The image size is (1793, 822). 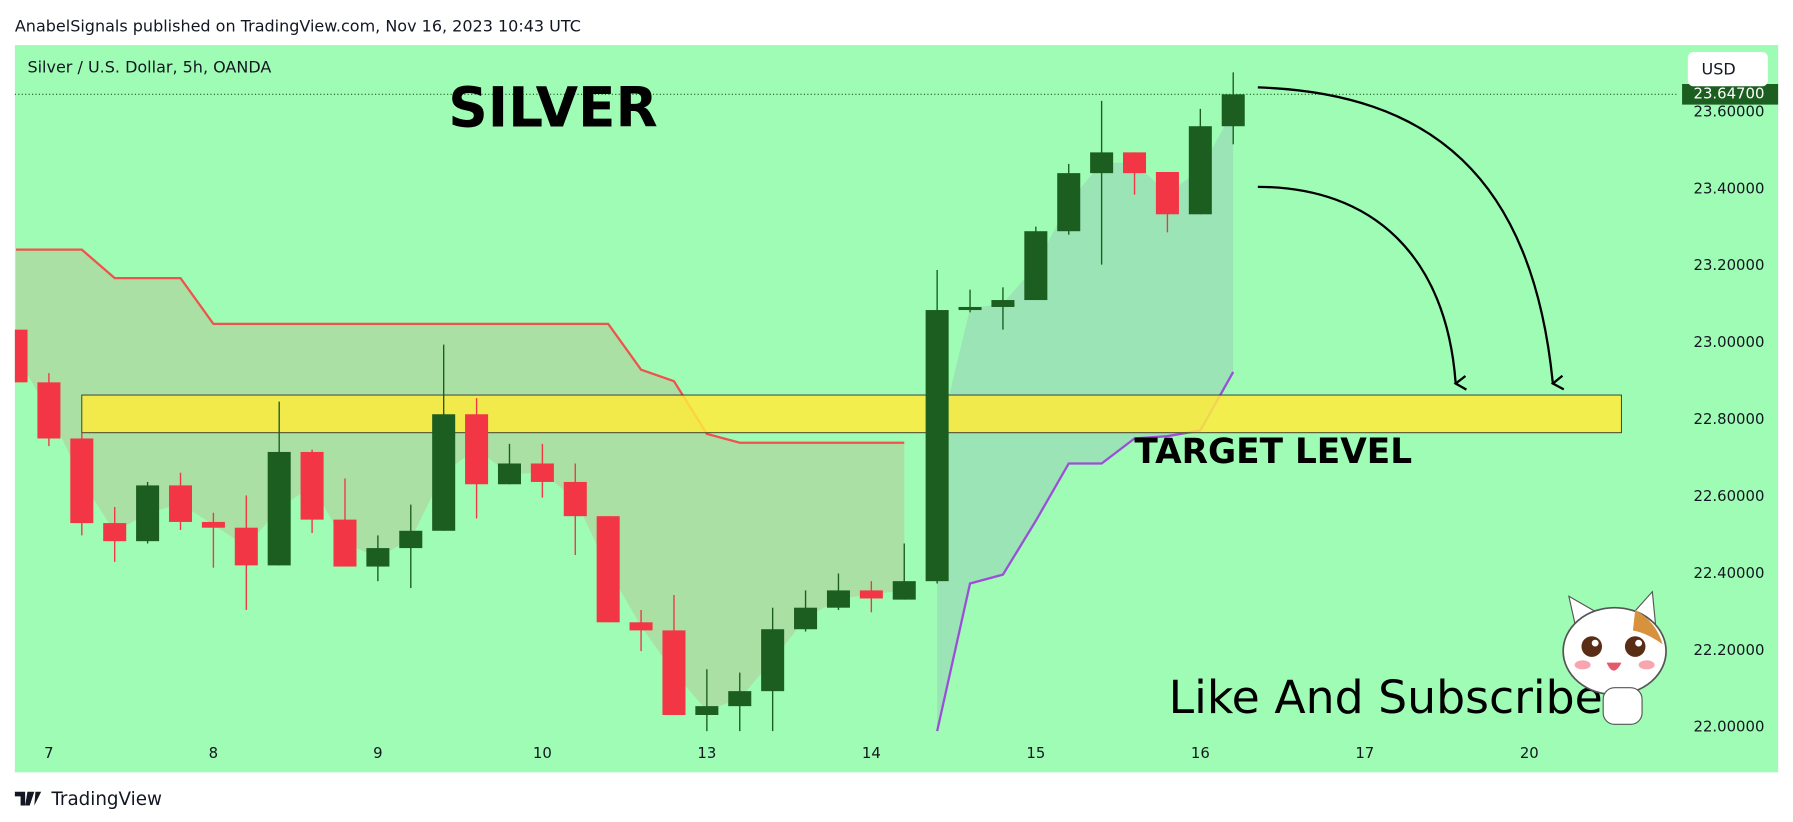 I want to click on y-tick-label: 23.40000, so click(x=1729, y=188).